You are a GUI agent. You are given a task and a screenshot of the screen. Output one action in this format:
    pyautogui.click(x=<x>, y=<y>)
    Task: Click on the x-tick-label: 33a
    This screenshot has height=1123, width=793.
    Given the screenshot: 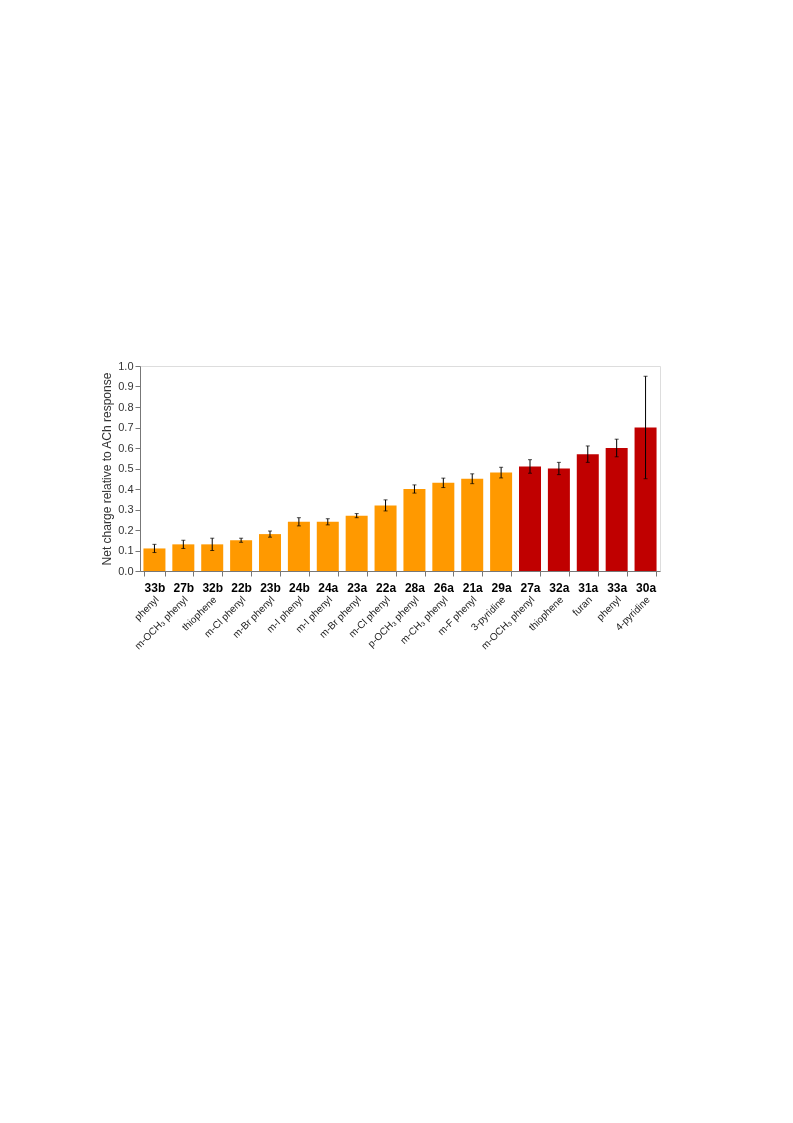 What is the action you would take?
    pyautogui.click(x=617, y=587)
    